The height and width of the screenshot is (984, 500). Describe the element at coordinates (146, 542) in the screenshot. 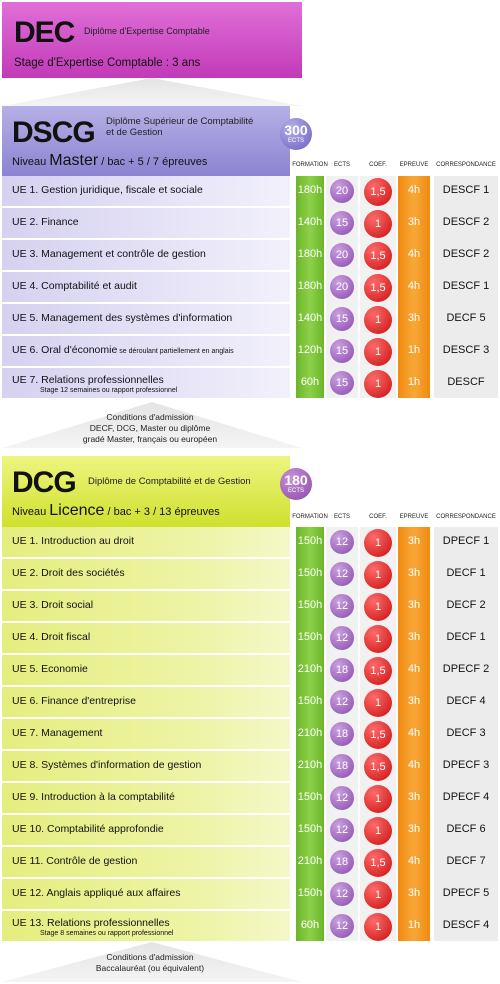

I see `dcg-table-row: UE 1. Introduction au droit` at that location.